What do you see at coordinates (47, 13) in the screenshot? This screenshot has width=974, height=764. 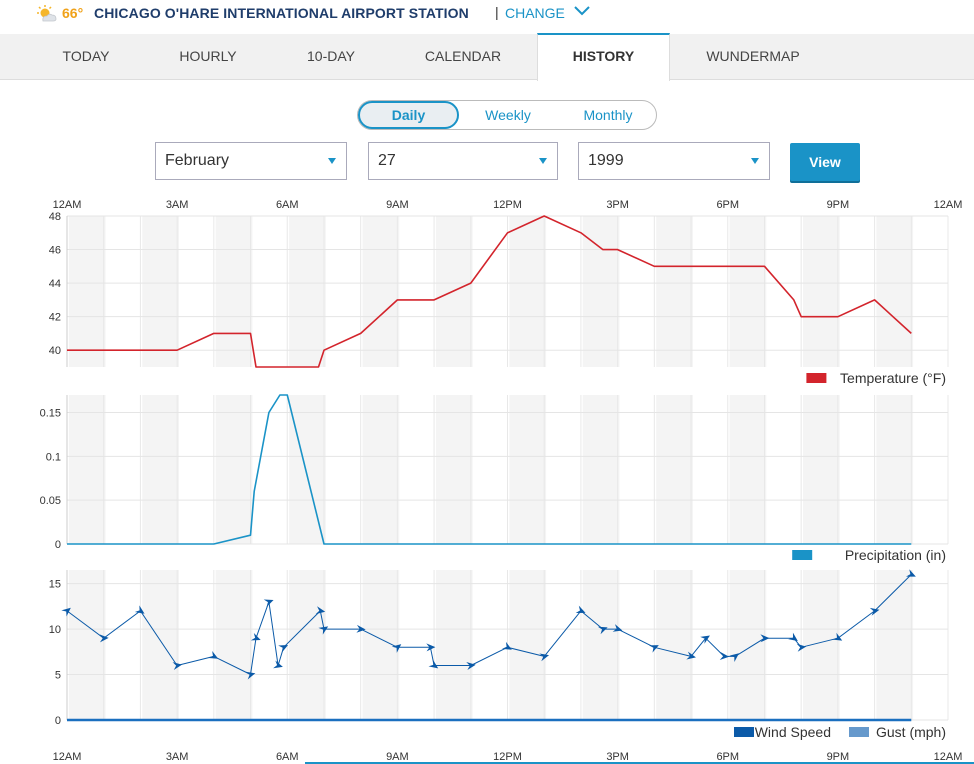 I see `partly-sunny-icon` at bounding box center [47, 13].